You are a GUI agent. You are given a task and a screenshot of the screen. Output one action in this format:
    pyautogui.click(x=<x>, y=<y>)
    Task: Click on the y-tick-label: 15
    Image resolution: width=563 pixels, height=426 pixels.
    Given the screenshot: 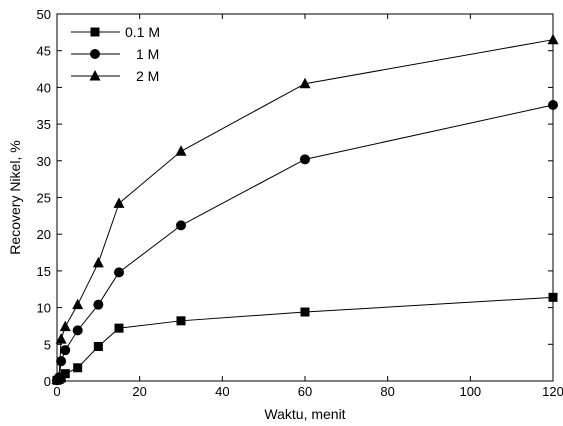 What is the action you would take?
    pyautogui.click(x=44, y=271)
    